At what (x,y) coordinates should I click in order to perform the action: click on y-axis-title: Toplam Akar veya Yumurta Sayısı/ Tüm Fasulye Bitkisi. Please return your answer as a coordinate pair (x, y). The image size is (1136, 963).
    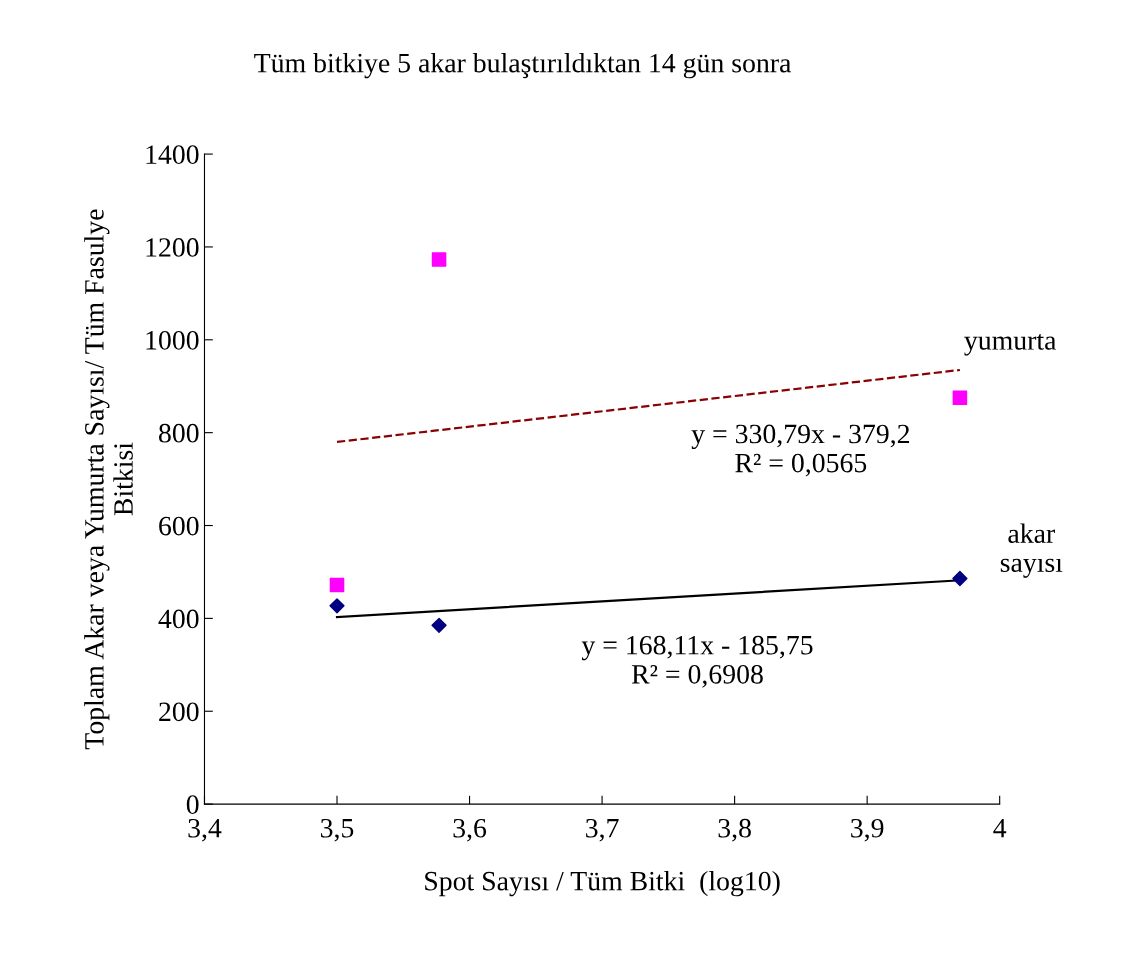
    Looking at the image, I should click on (108, 479).